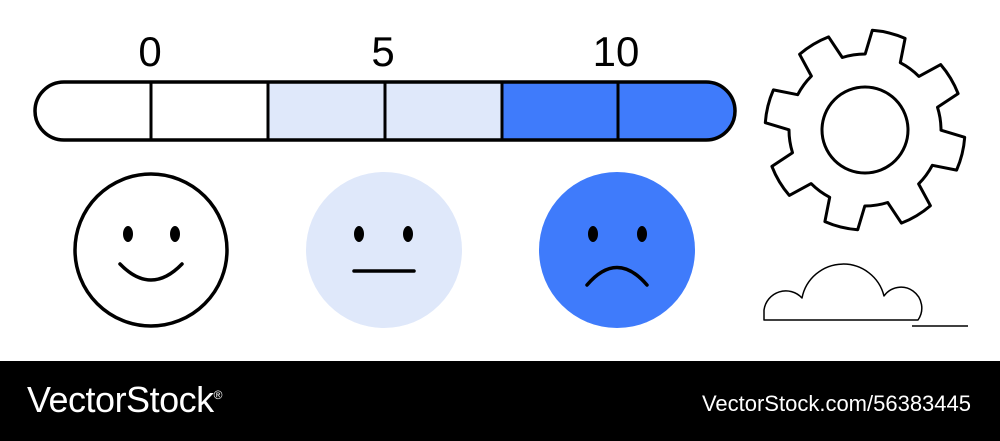  I want to click on cloud-icon, so click(865, 295).